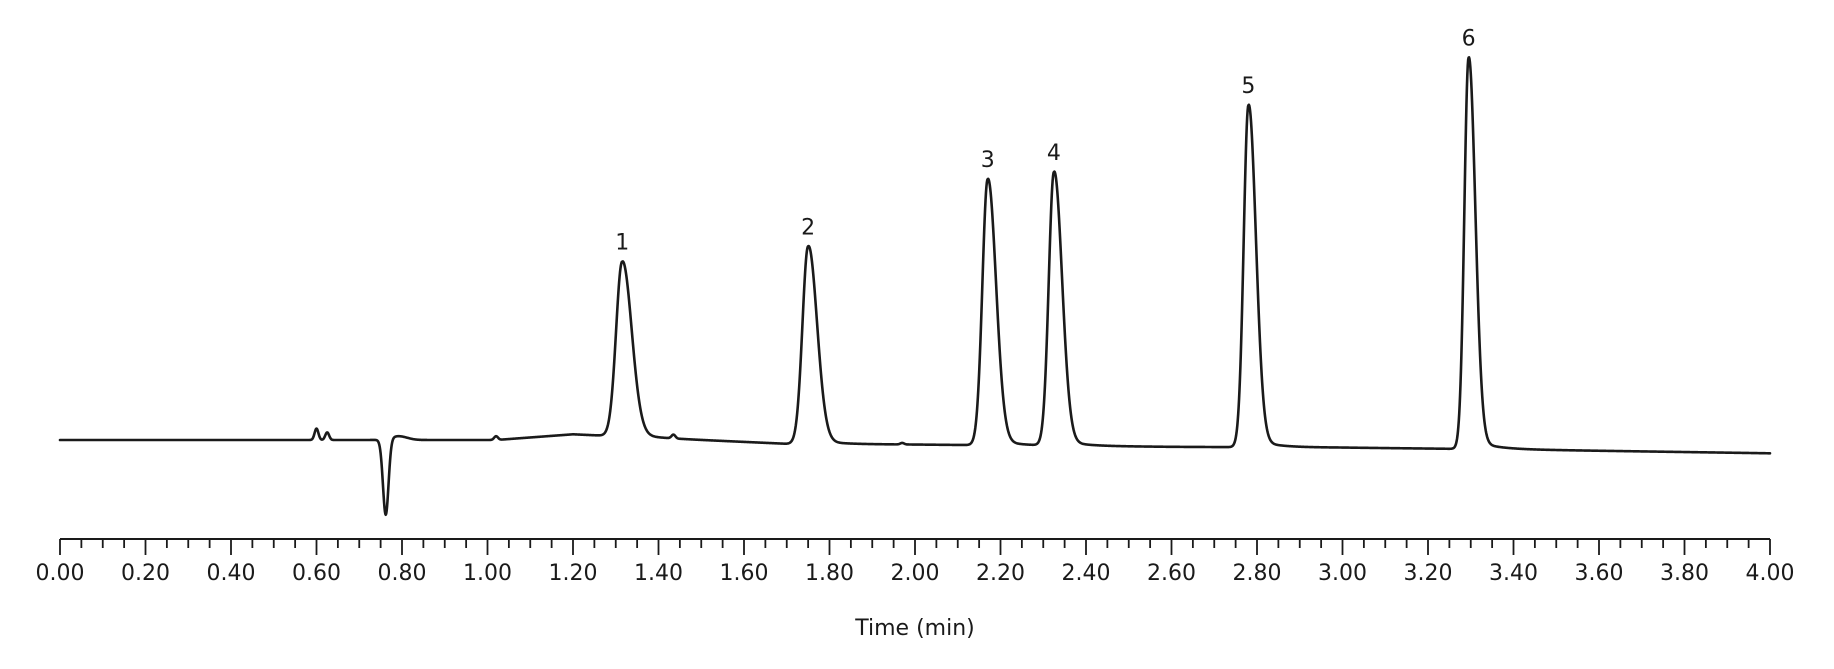 This screenshot has width=1834, height=669. Describe the element at coordinates (1248, 86) in the screenshot. I see `peak-label-5: 5` at that location.